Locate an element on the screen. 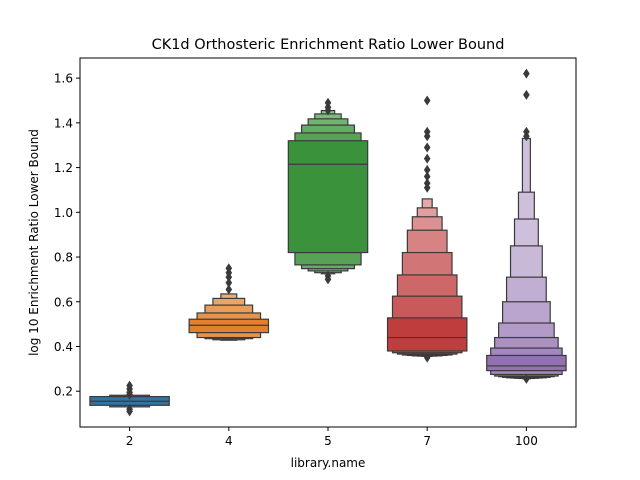 Image resolution: width=640 pixels, height=480 pixels. y-tick-label-1: 0.4 is located at coordinates (63, 347).